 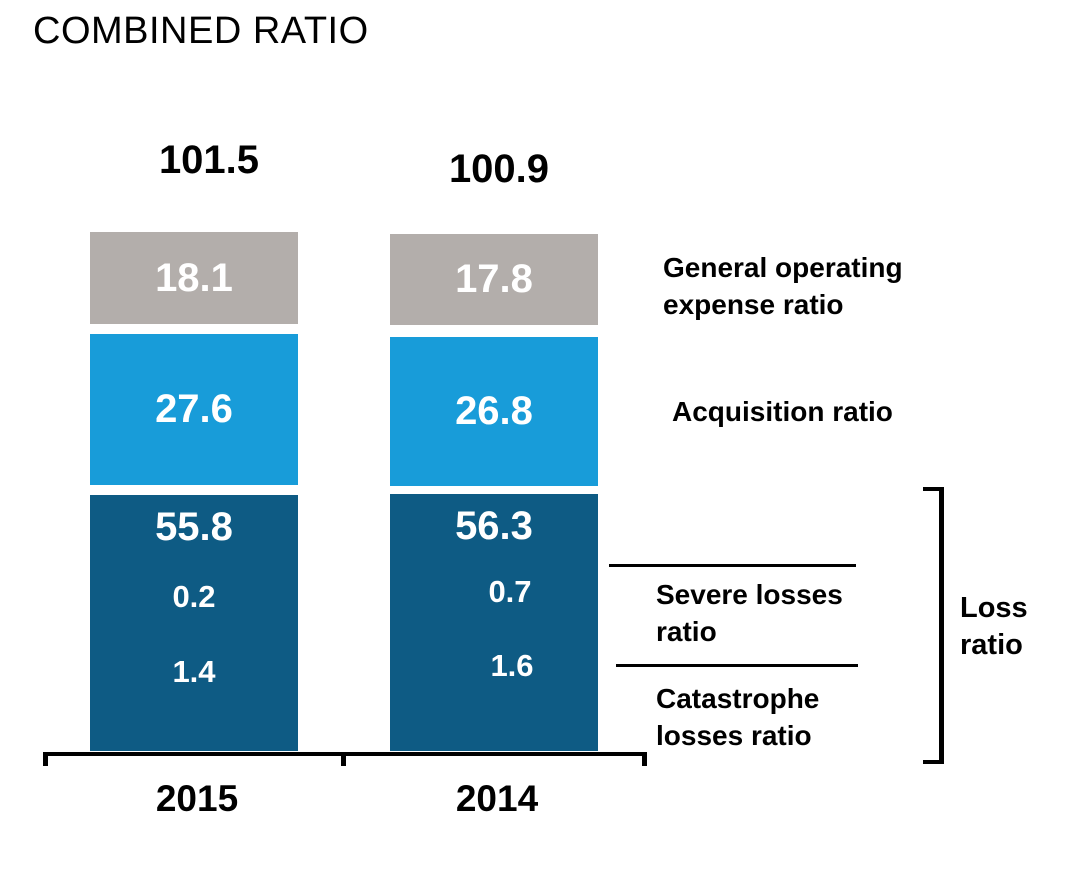 What do you see at coordinates (494, 622) in the screenshot?
I see `segment-loss-ratio-2014: 56.3 0.7 1.6` at bounding box center [494, 622].